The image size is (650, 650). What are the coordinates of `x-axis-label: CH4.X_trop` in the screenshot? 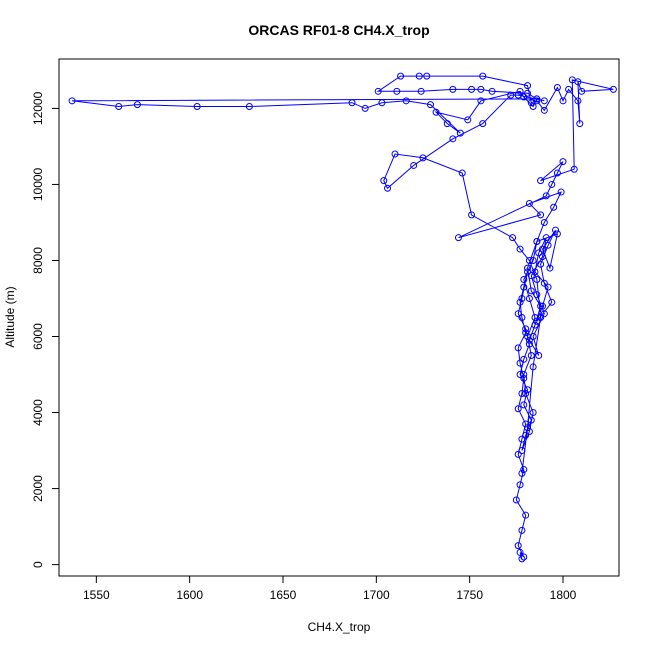 It's located at (339, 627).